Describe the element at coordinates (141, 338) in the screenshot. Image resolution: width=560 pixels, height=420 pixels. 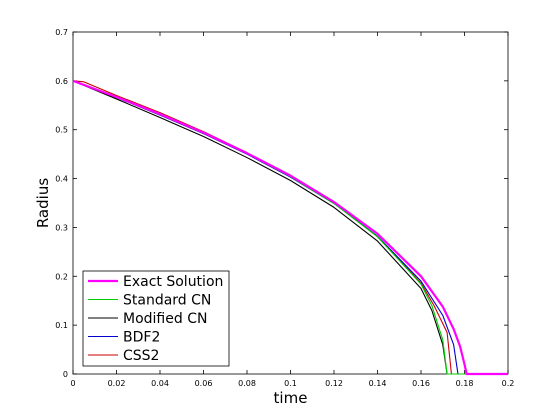
I see `legend-label-bdf2: BDF2` at that location.